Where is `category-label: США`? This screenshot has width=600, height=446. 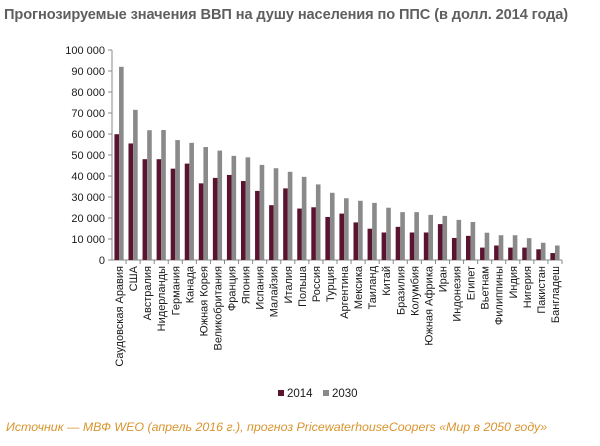 category-label: США is located at coordinates (134, 278).